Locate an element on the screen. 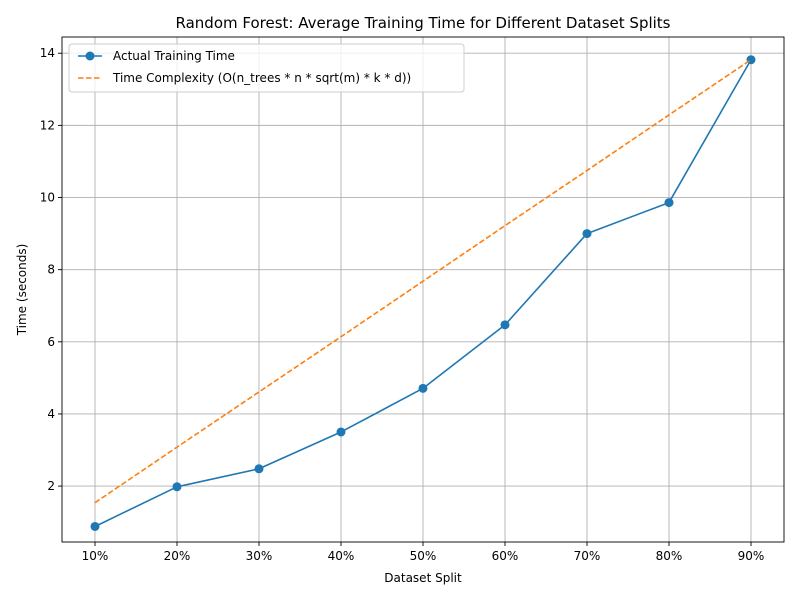 Image resolution: width=800 pixels, height=600 pixels. x-tick-label: 70% is located at coordinates (587, 556).